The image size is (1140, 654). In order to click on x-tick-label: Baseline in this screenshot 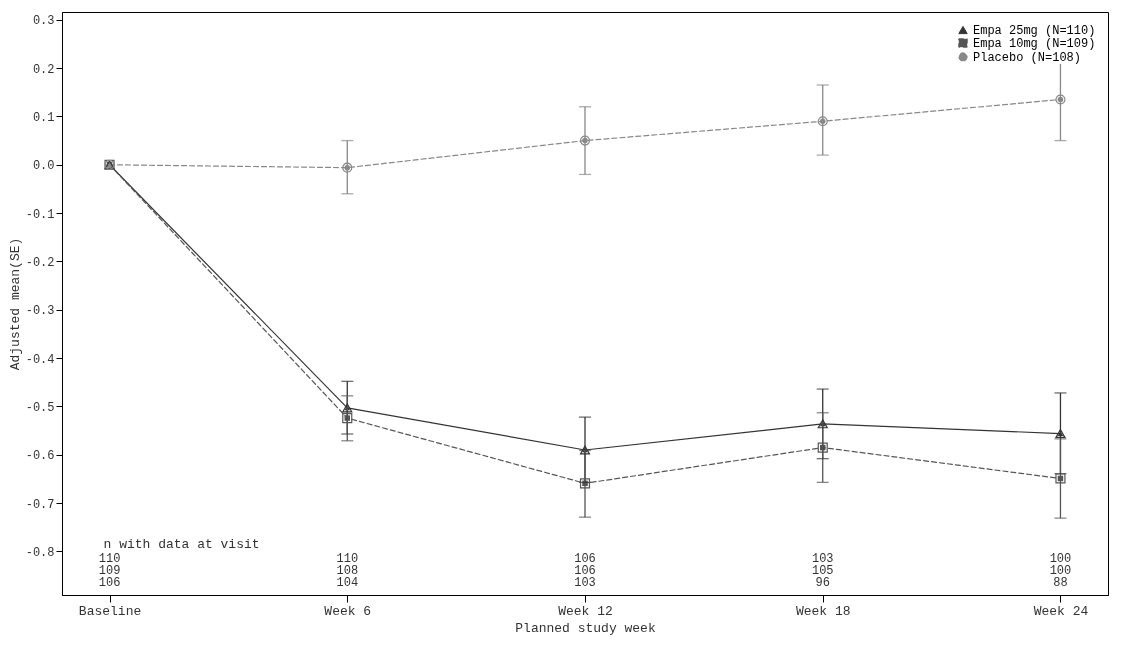, I will do `click(110, 611)`.